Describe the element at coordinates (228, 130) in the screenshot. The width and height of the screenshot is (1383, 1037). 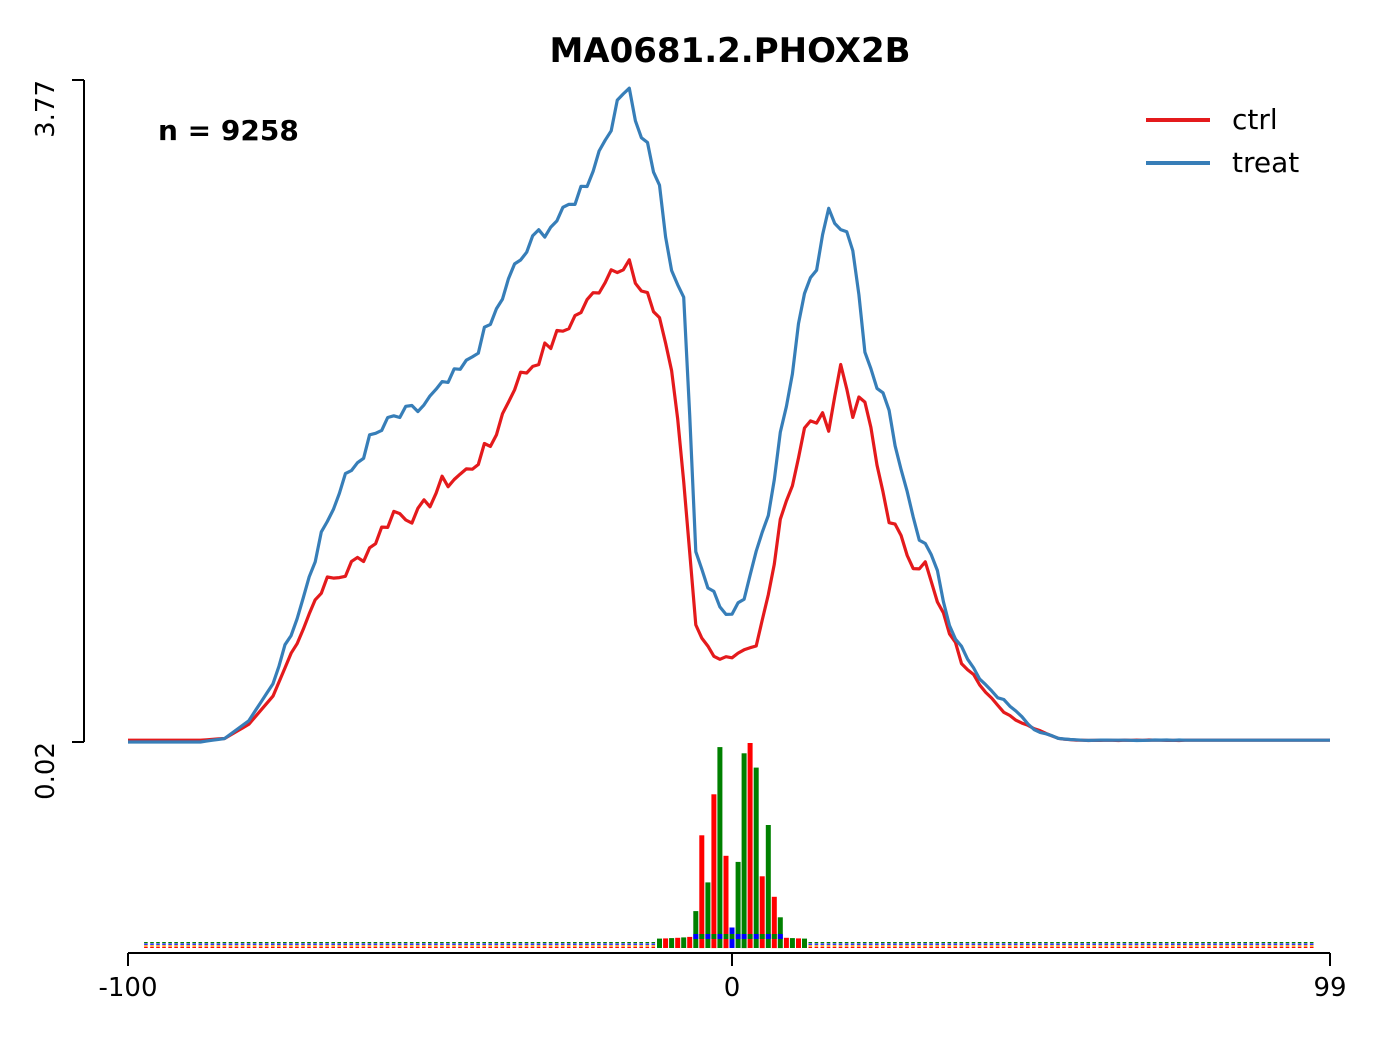
I see `count-annotation: n = 9258` at that location.